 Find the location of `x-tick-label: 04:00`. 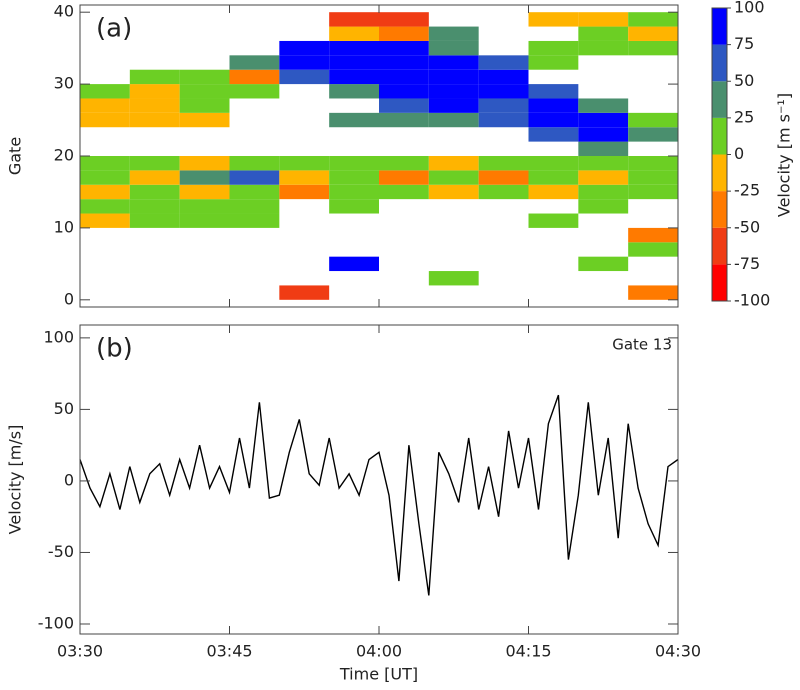

x-tick-label: 04:00 is located at coordinates (379, 651).